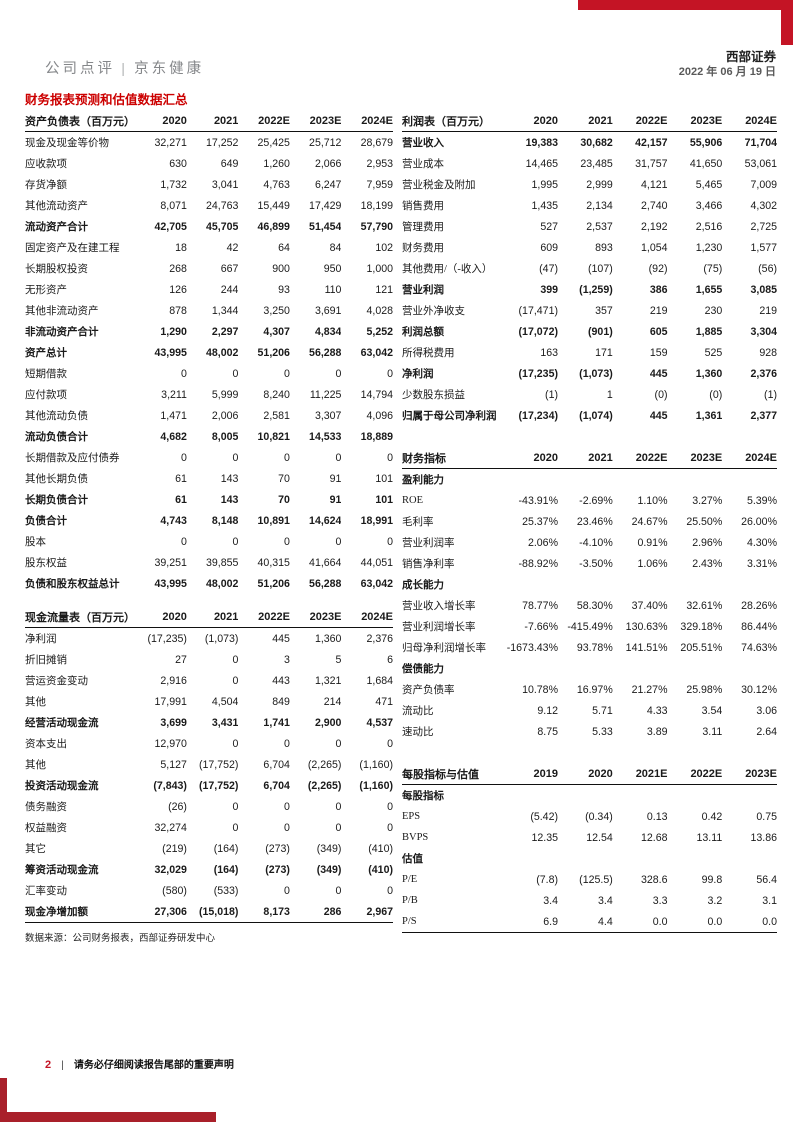  Describe the element at coordinates (273, 562) in the screenshot. I see `cell-value: 40,315` at that location.